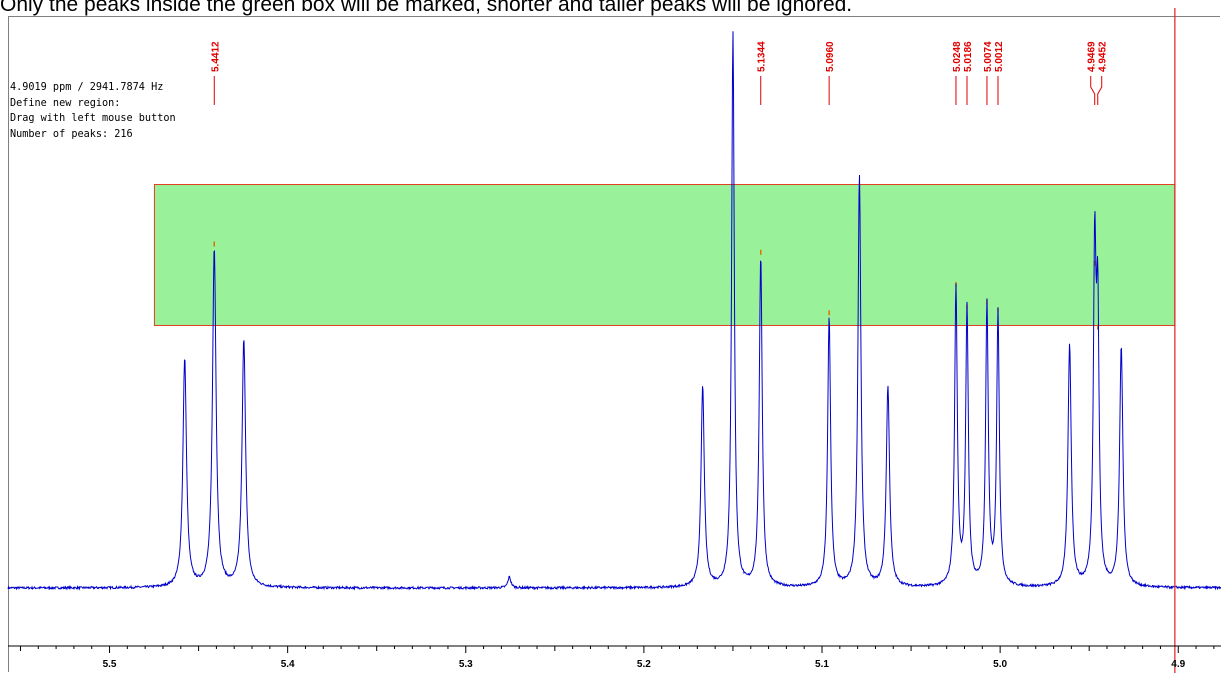 The image size is (1221, 673). Describe the element at coordinates (71, 134) in the screenshot. I see `info-line-peak-count: Number of peaks: 216` at that location.